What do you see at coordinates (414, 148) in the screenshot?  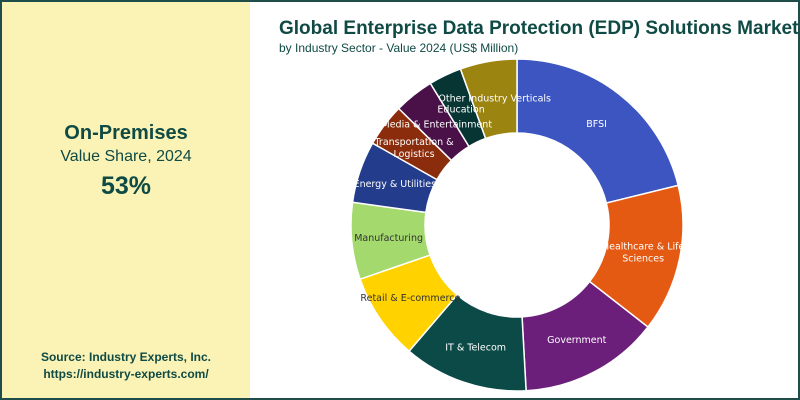 I see `slice-label: Transportation & Logistics` at bounding box center [414, 148].